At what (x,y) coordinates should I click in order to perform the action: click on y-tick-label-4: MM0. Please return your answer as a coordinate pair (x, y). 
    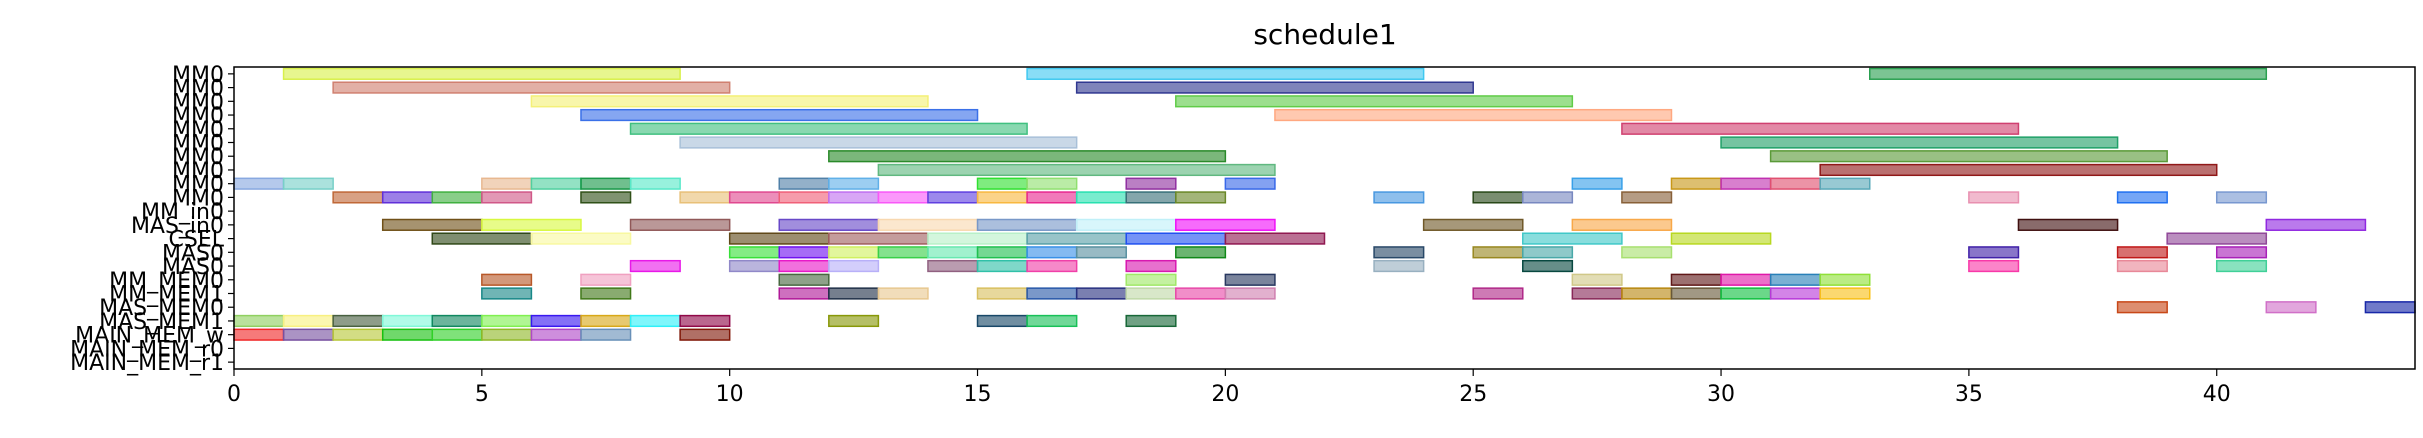
    Looking at the image, I should click on (198, 130).